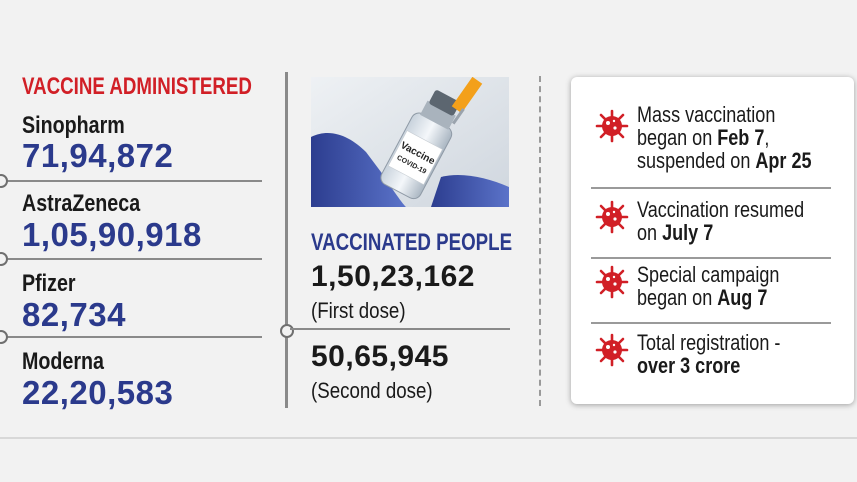 This screenshot has height=482, width=857. Describe the element at coordinates (358, 310) in the screenshot. I see `first-dose-note: (First dose)` at that location.